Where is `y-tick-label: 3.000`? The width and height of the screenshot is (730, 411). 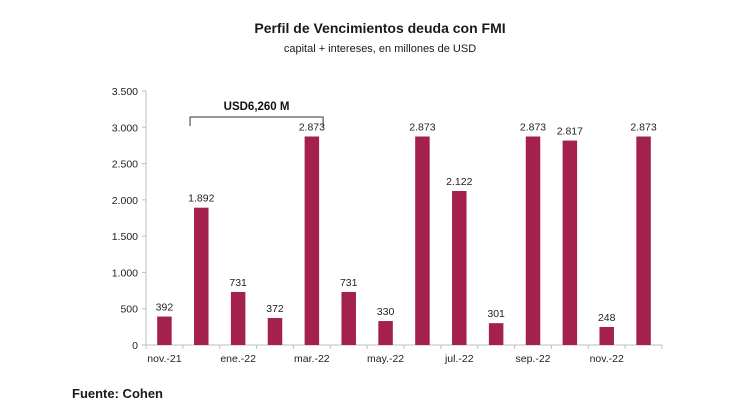
y-tick-label: 3.000 is located at coordinates (125, 128).